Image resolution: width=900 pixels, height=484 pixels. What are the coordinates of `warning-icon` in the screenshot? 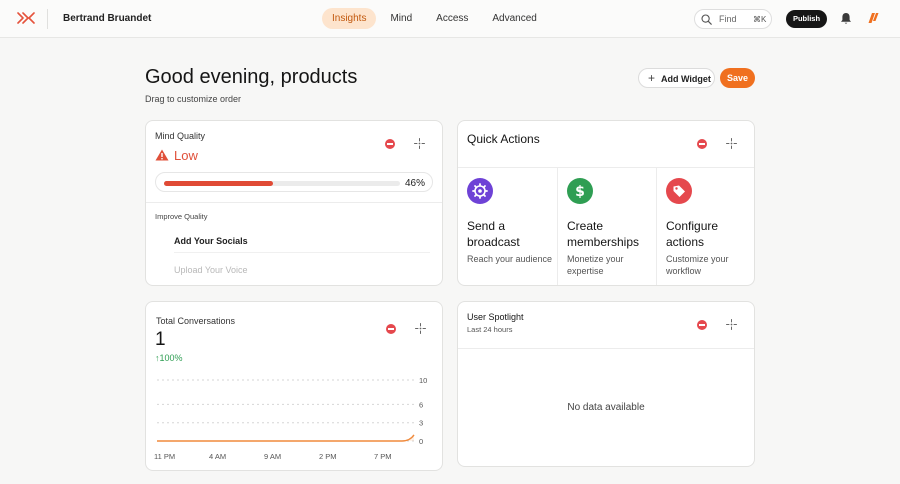 It's located at (162, 155).